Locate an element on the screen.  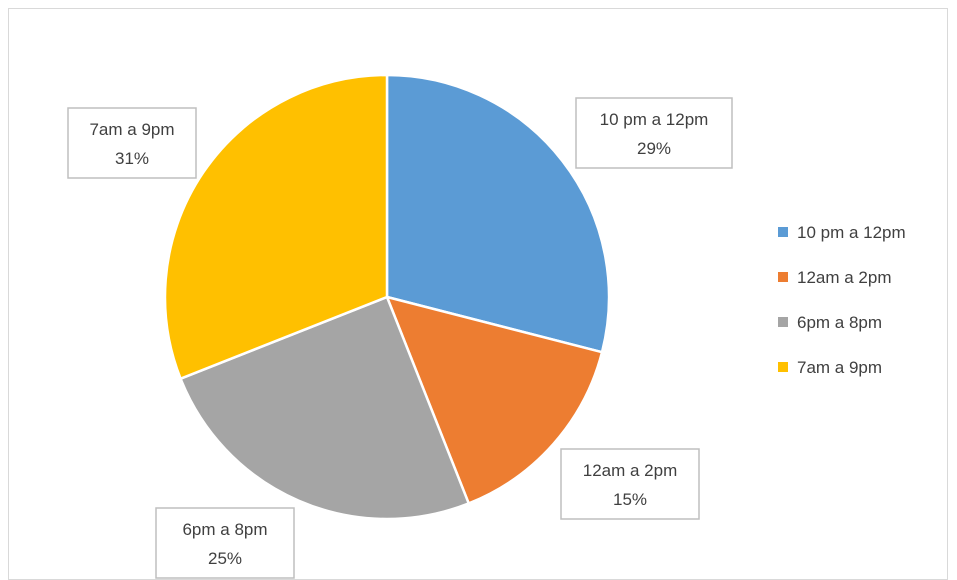
legend-item-6pm-a-8pm: 6pm a 8pm is located at coordinates (830, 322).